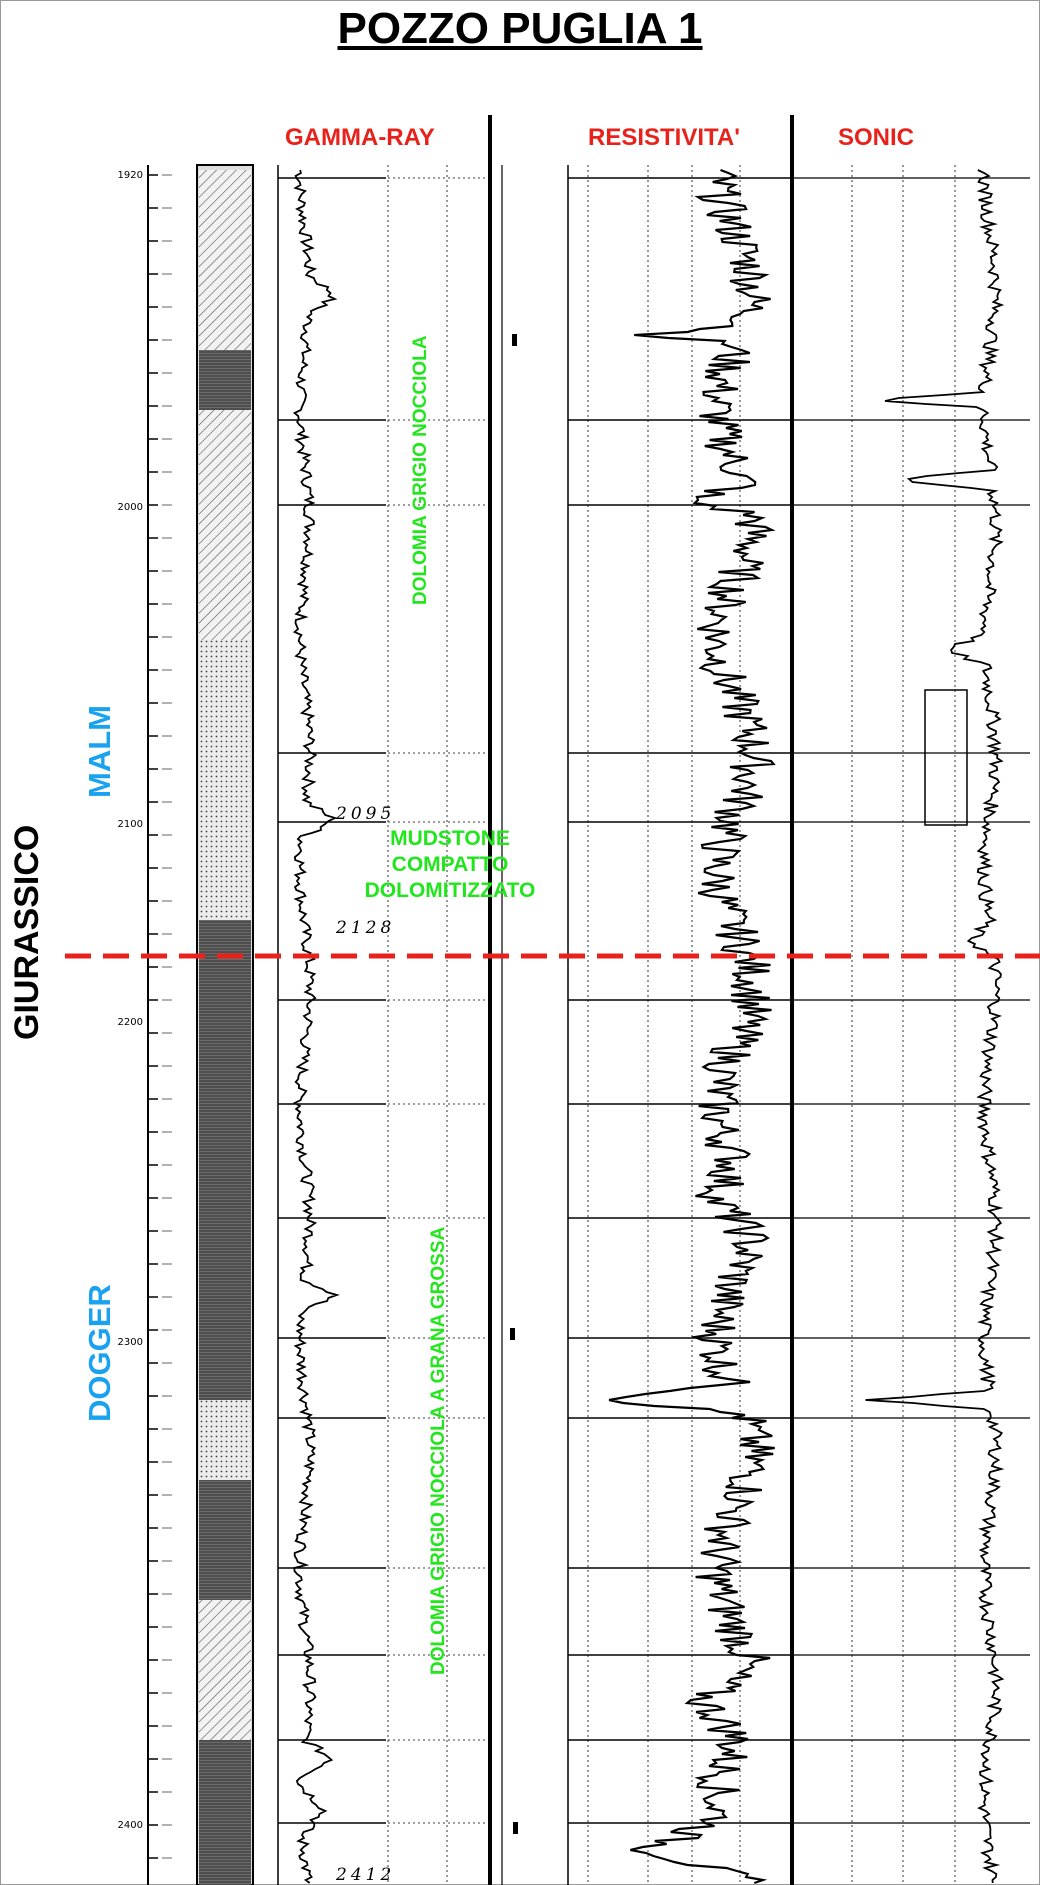  Describe the element at coordinates (365, 1875) in the screenshot. I see `depth-mark-2412: 2412` at that location.